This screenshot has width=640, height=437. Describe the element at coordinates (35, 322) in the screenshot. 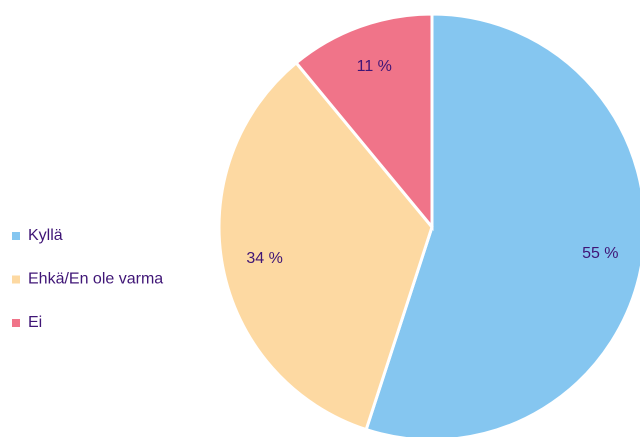

I see `legend-label: Ei` at that location.